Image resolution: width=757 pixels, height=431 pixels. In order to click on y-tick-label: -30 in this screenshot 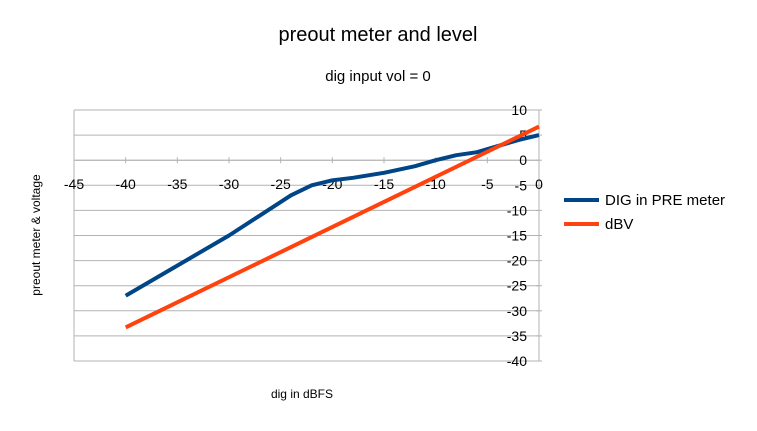, I will do `click(517, 311)`.